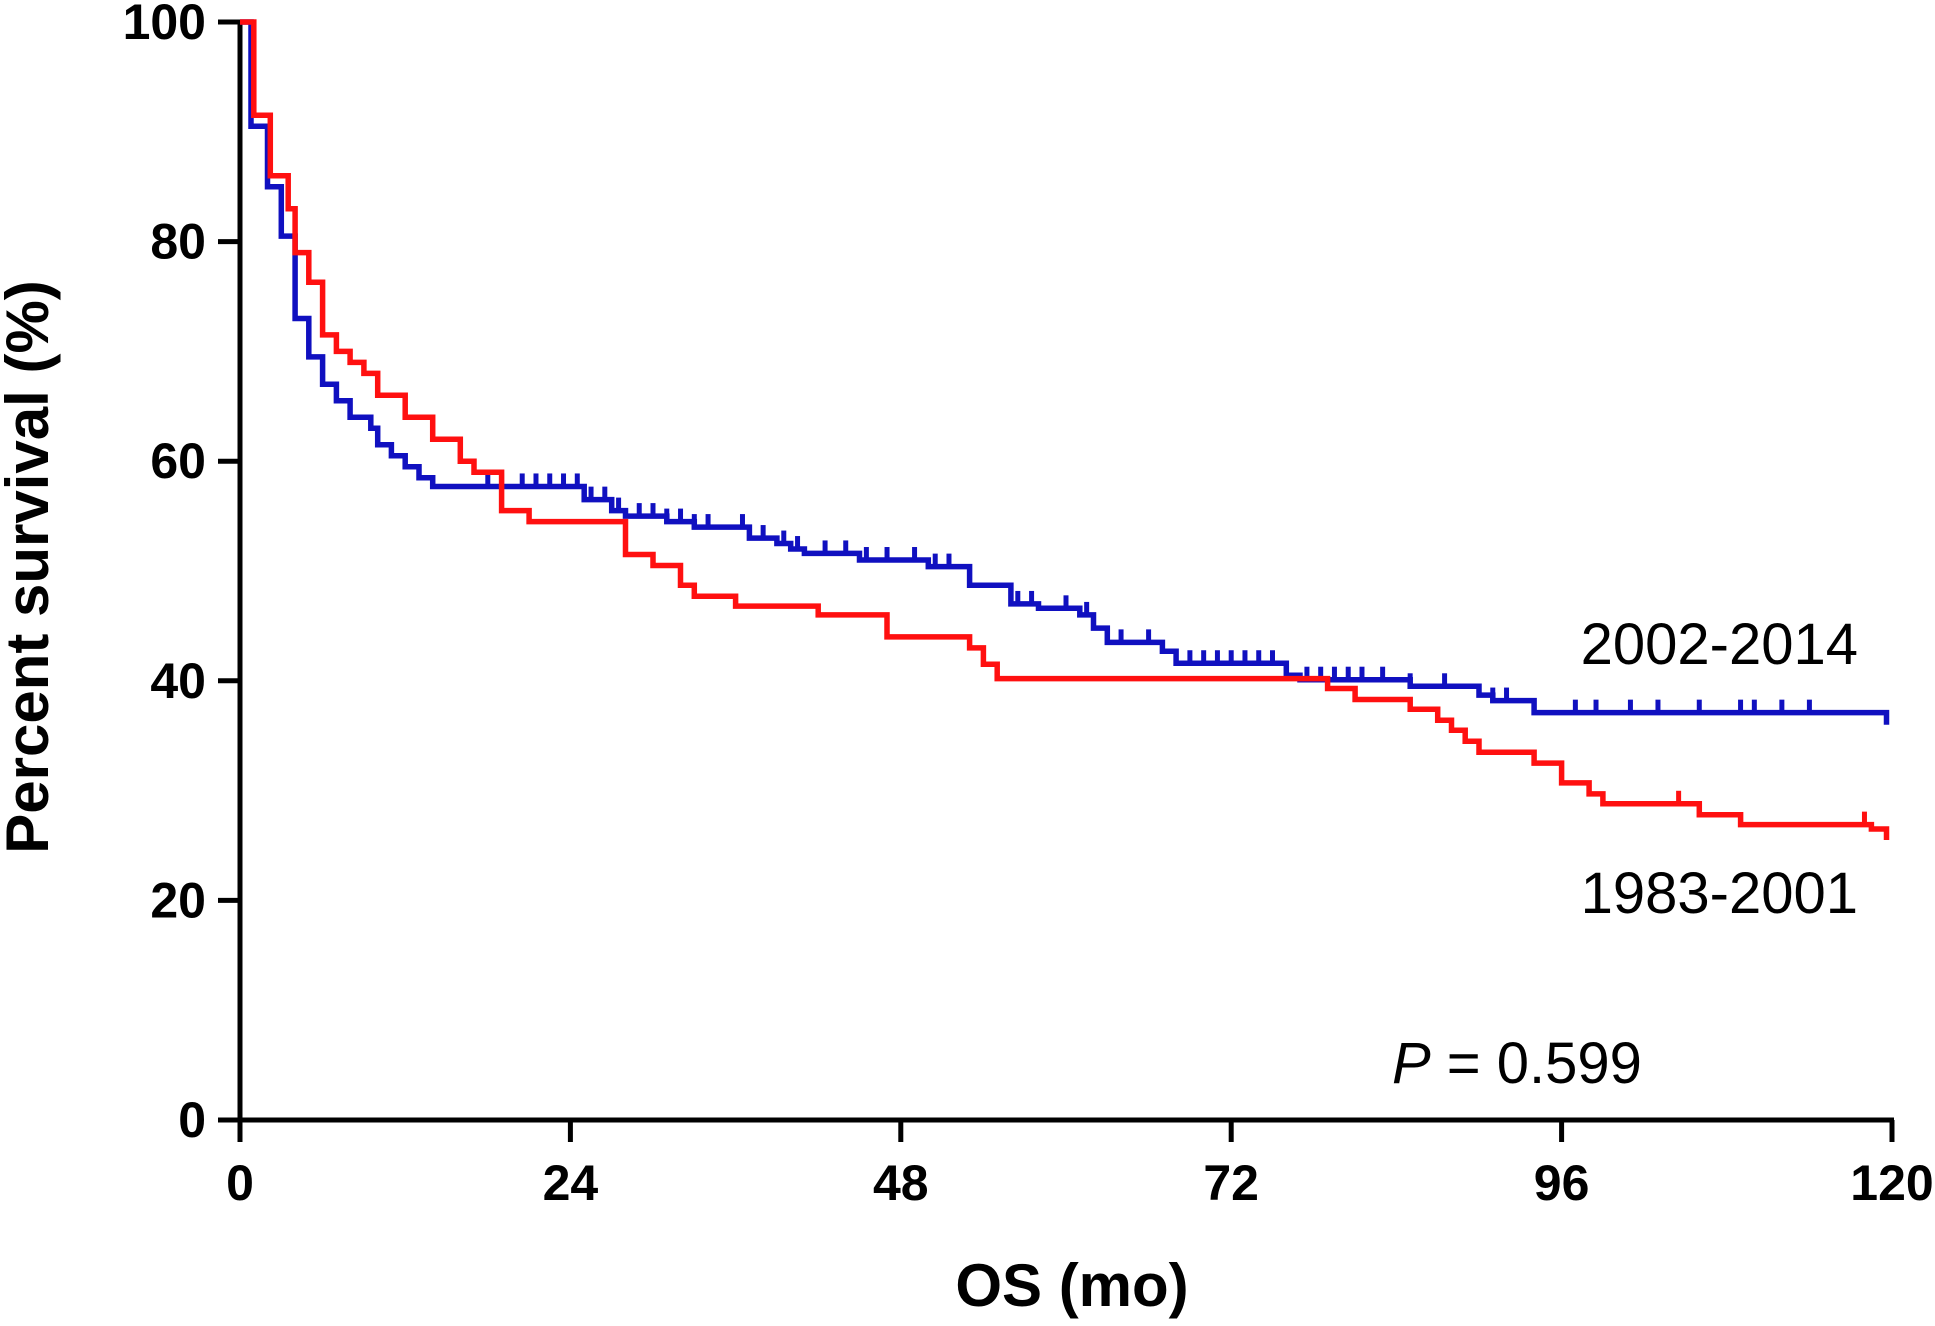 This screenshot has width=1935, height=1326. I want to click on p-symbol: P, so click(1411, 1063).